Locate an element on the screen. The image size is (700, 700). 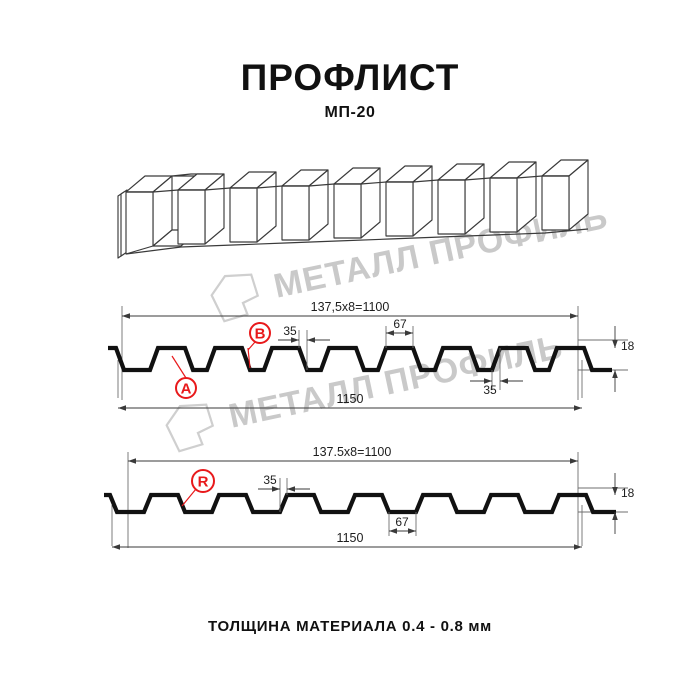
profile2-section-outline is located at coordinates (360, 503).